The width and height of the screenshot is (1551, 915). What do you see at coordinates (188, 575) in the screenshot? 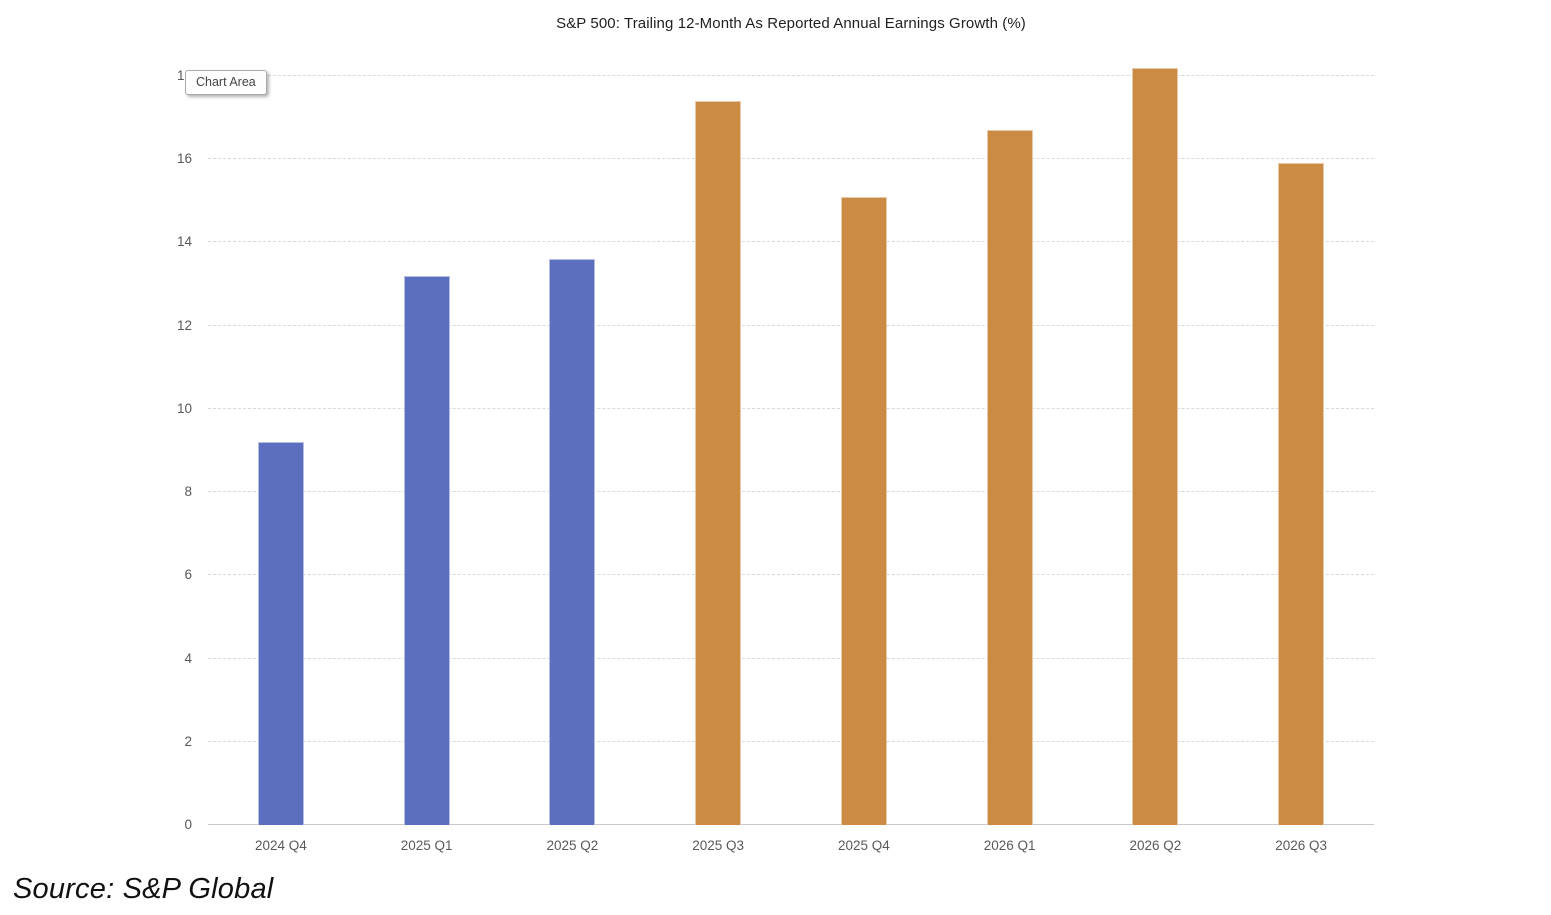
I see `y-tick-label: 6` at bounding box center [188, 575].